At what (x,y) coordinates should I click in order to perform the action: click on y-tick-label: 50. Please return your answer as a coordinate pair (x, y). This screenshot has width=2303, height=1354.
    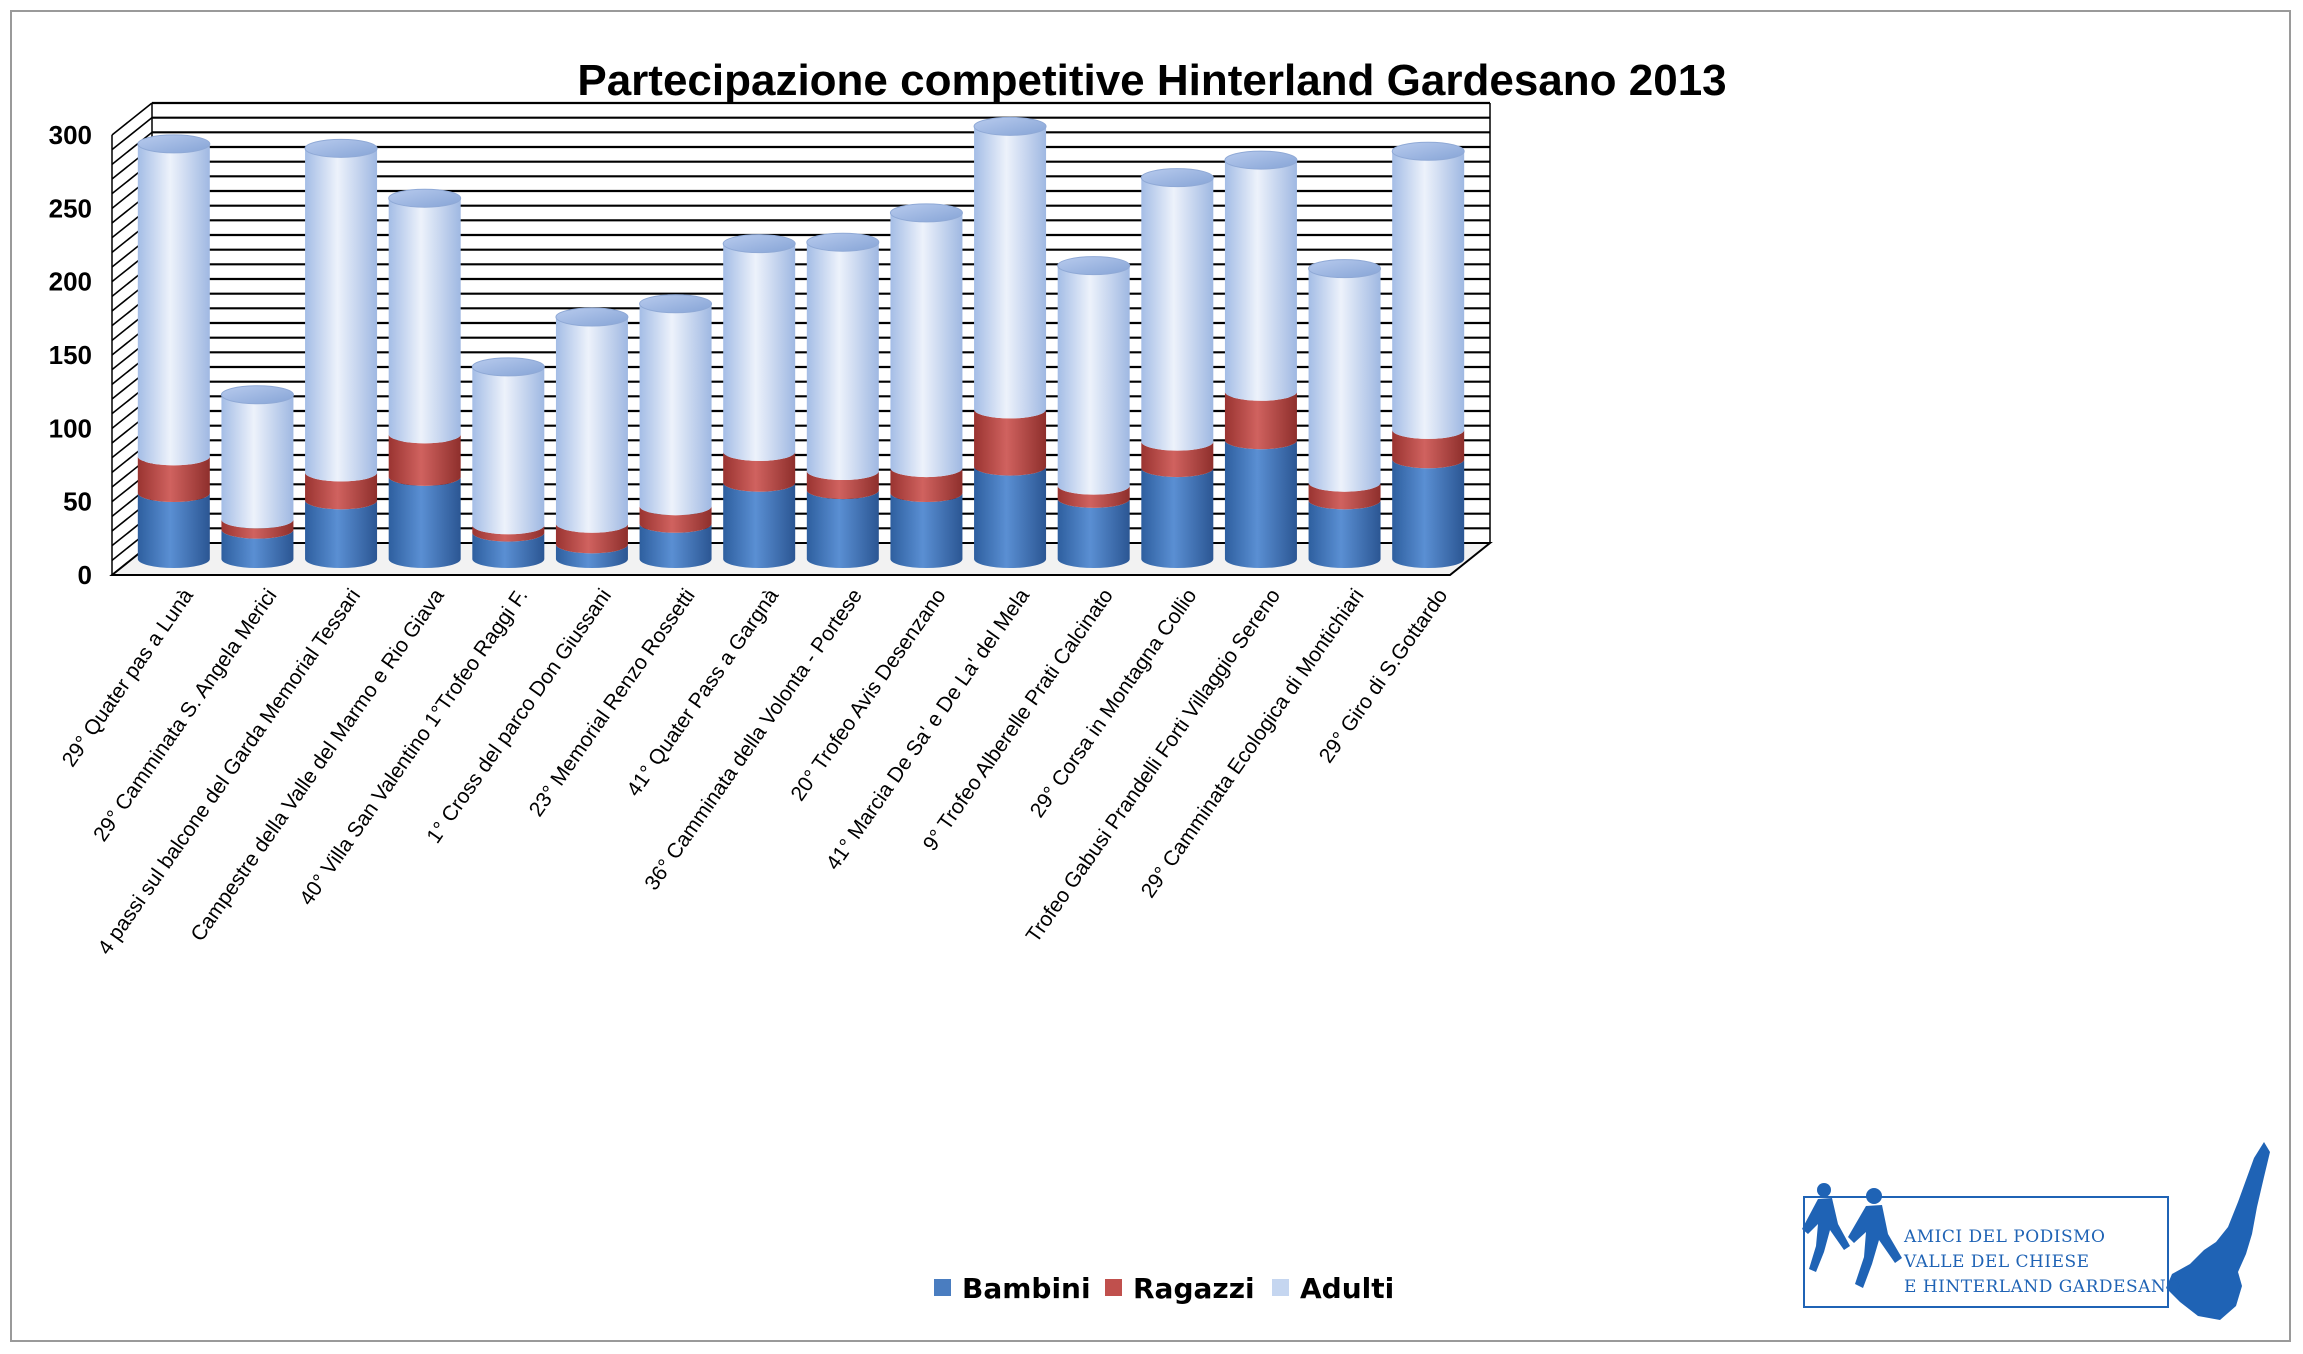
    Looking at the image, I should click on (77, 502).